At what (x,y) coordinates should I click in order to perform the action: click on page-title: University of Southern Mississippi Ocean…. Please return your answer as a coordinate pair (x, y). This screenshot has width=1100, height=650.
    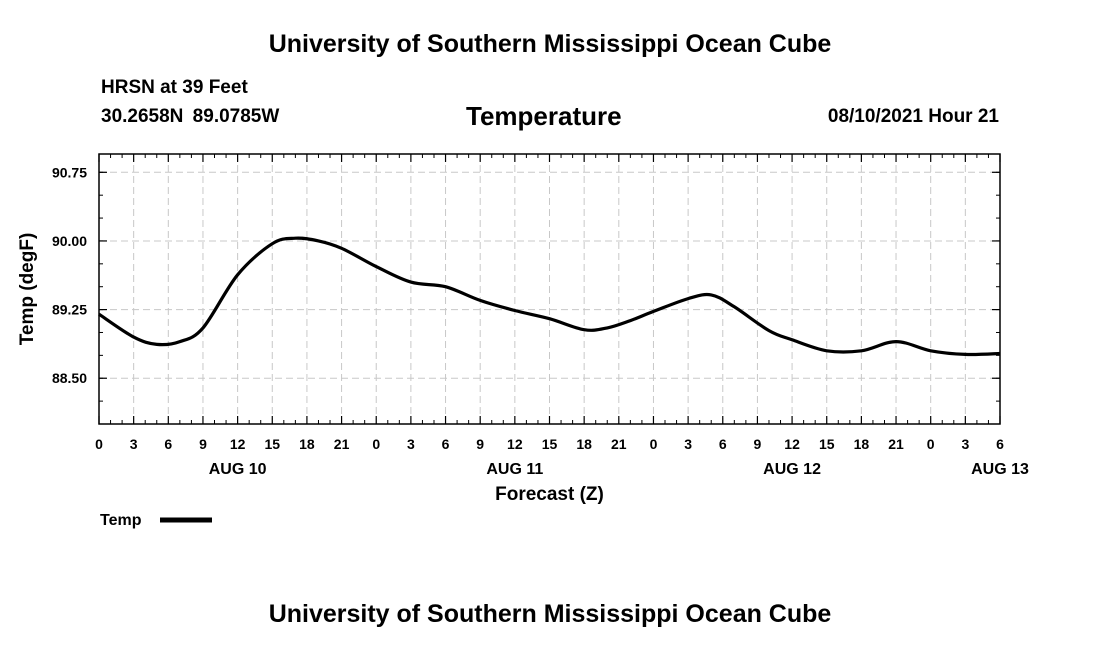
    Looking at the image, I should click on (550, 44).